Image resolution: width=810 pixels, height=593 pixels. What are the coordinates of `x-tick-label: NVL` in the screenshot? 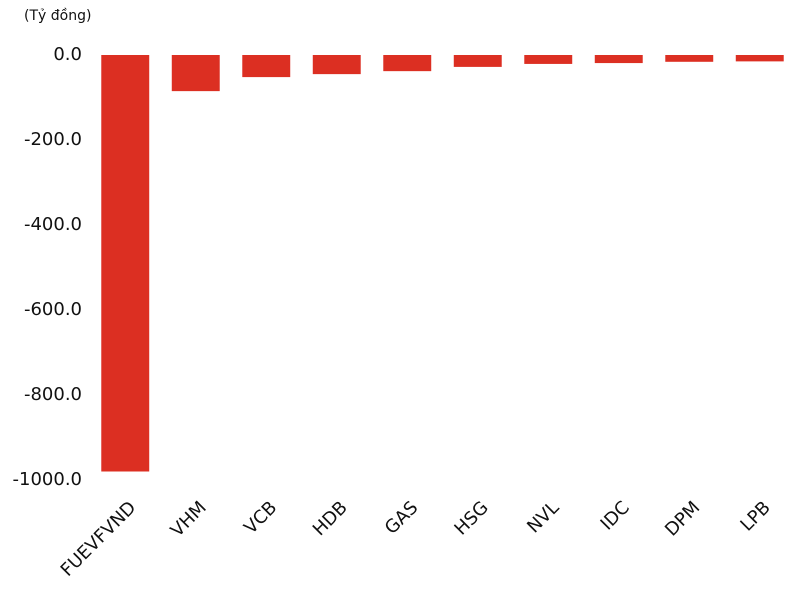 It's located at (543, 517).